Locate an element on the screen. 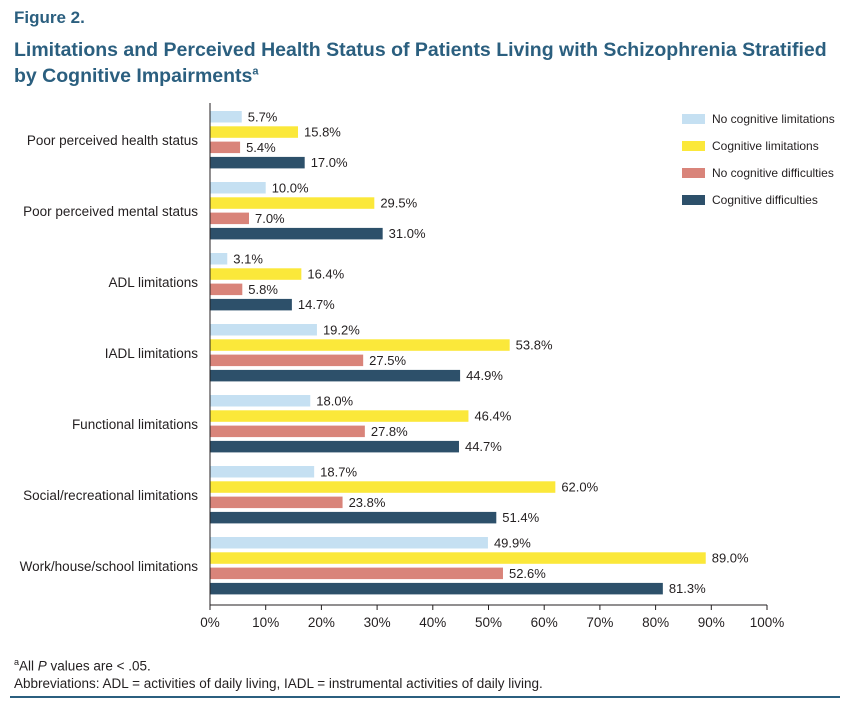 This screenshot has height=708, width=850. bottom-rule is located at coordinates (425, 697).